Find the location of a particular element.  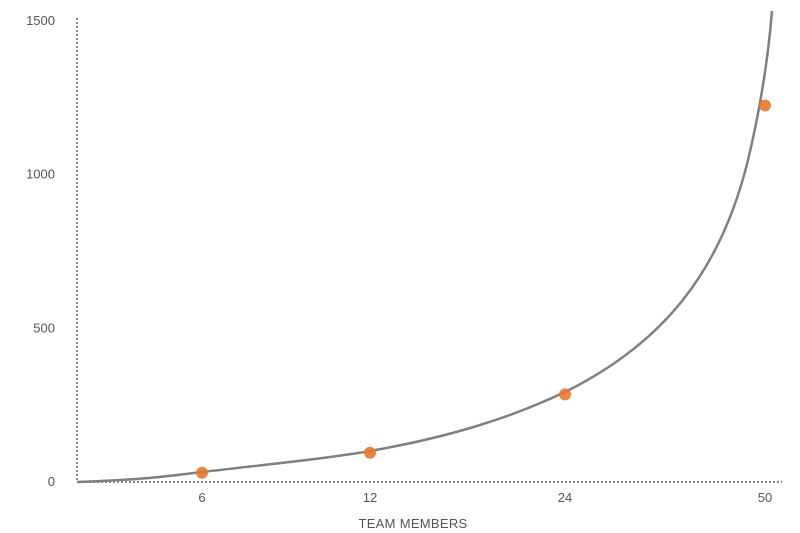

x-tick-label: 50 is located at coordinates (765, 497).